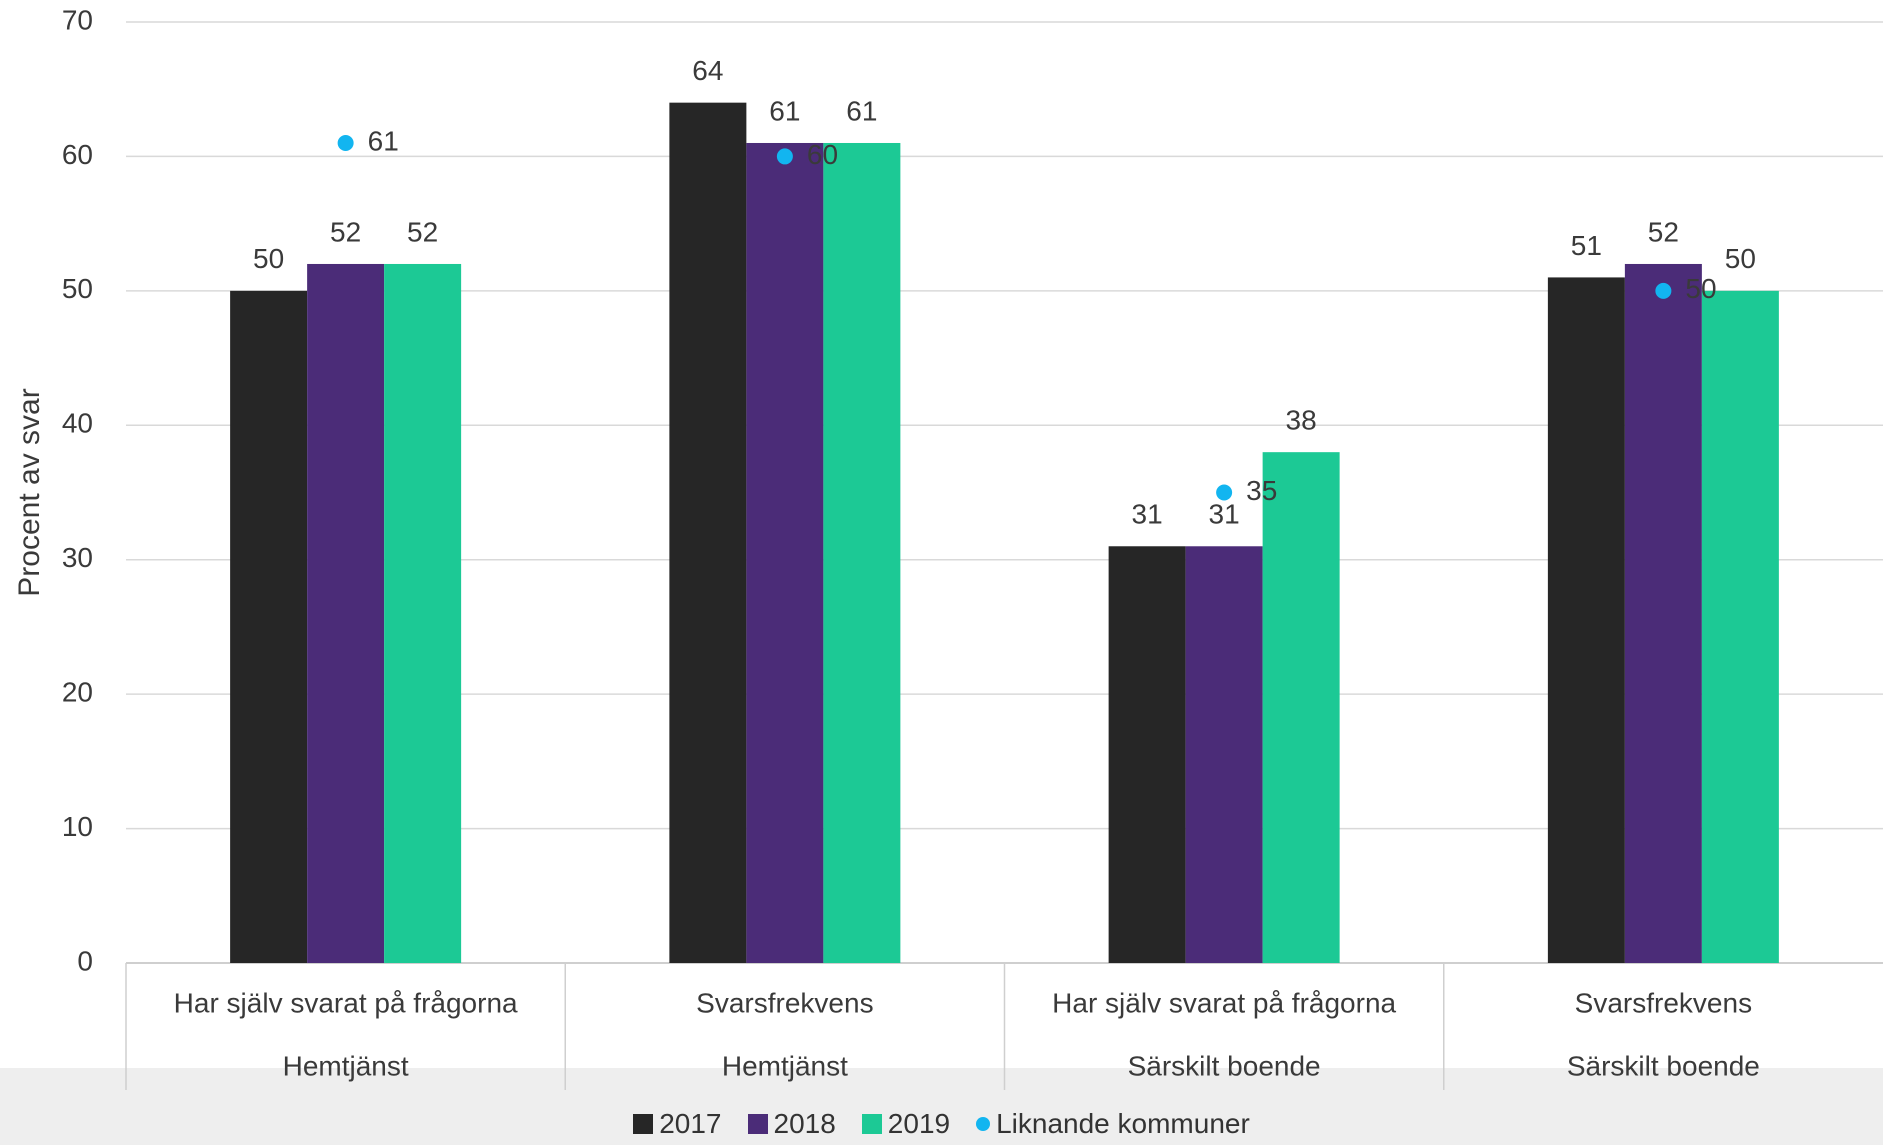 Image resolution: width=1883 pixels, height=1145 pixels. What do you see at coordinates (77, 692) in the screenshot?
I see `y-tick-label: 20` at bounding box center [77, 692].